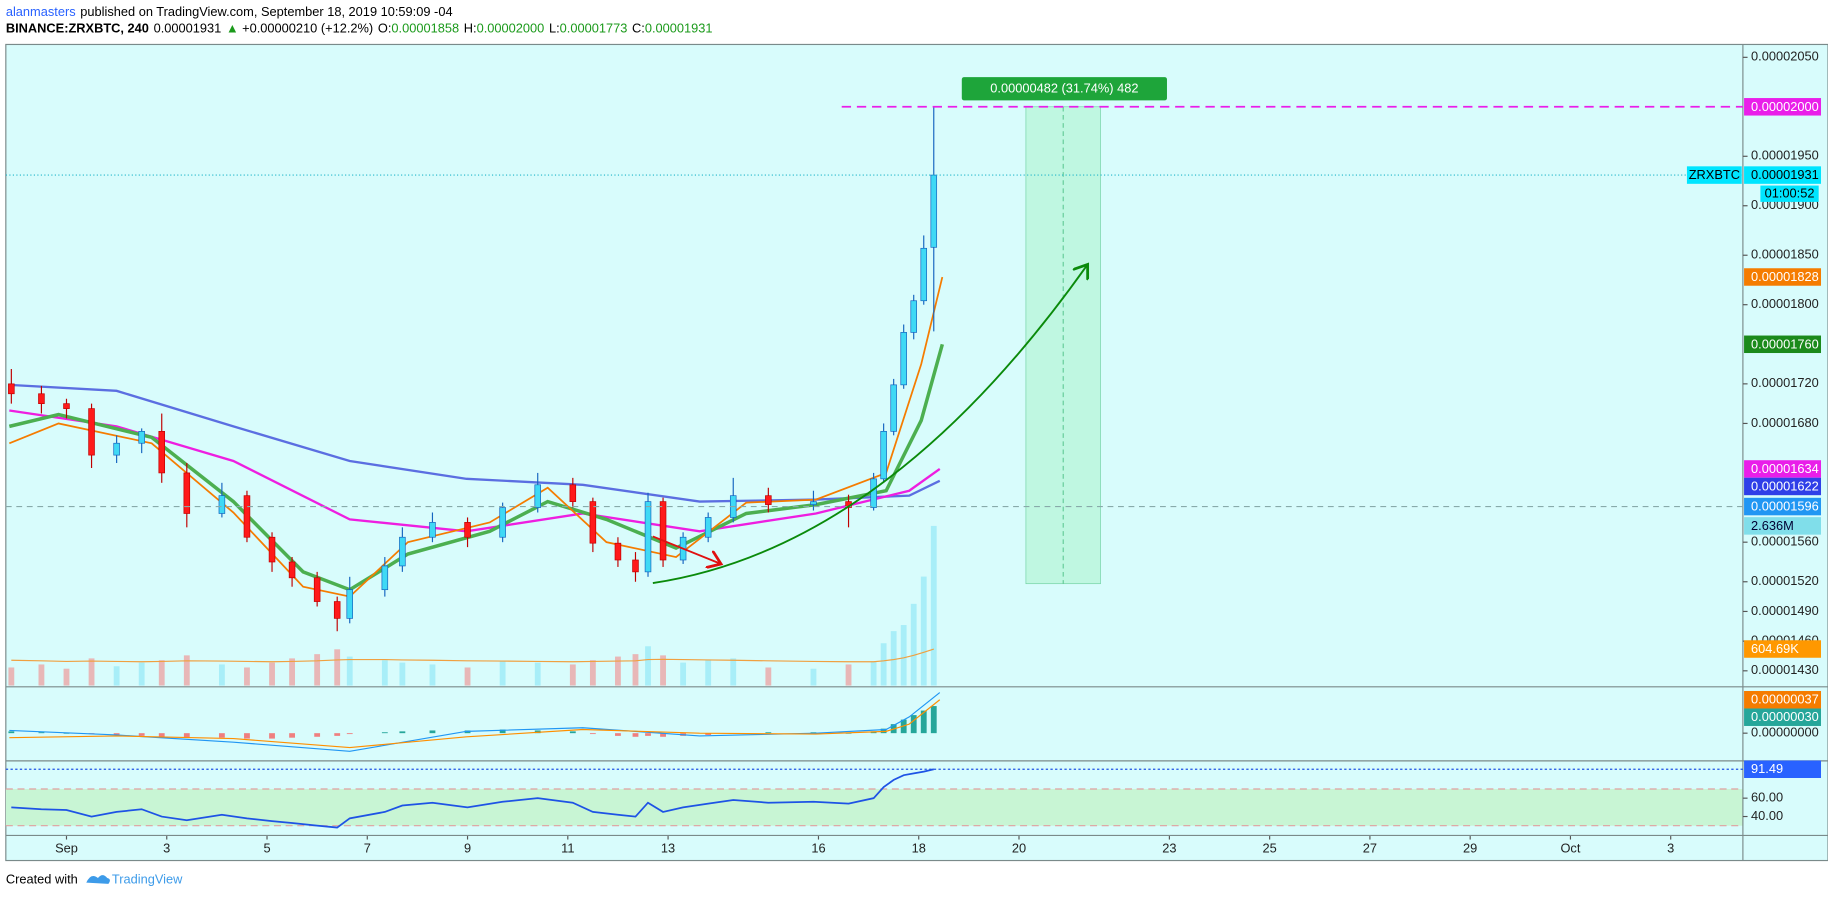 This screenshot has width=1828, height=898. I want to click on y-tick-label: 0.00001520, so click(1785, 580).